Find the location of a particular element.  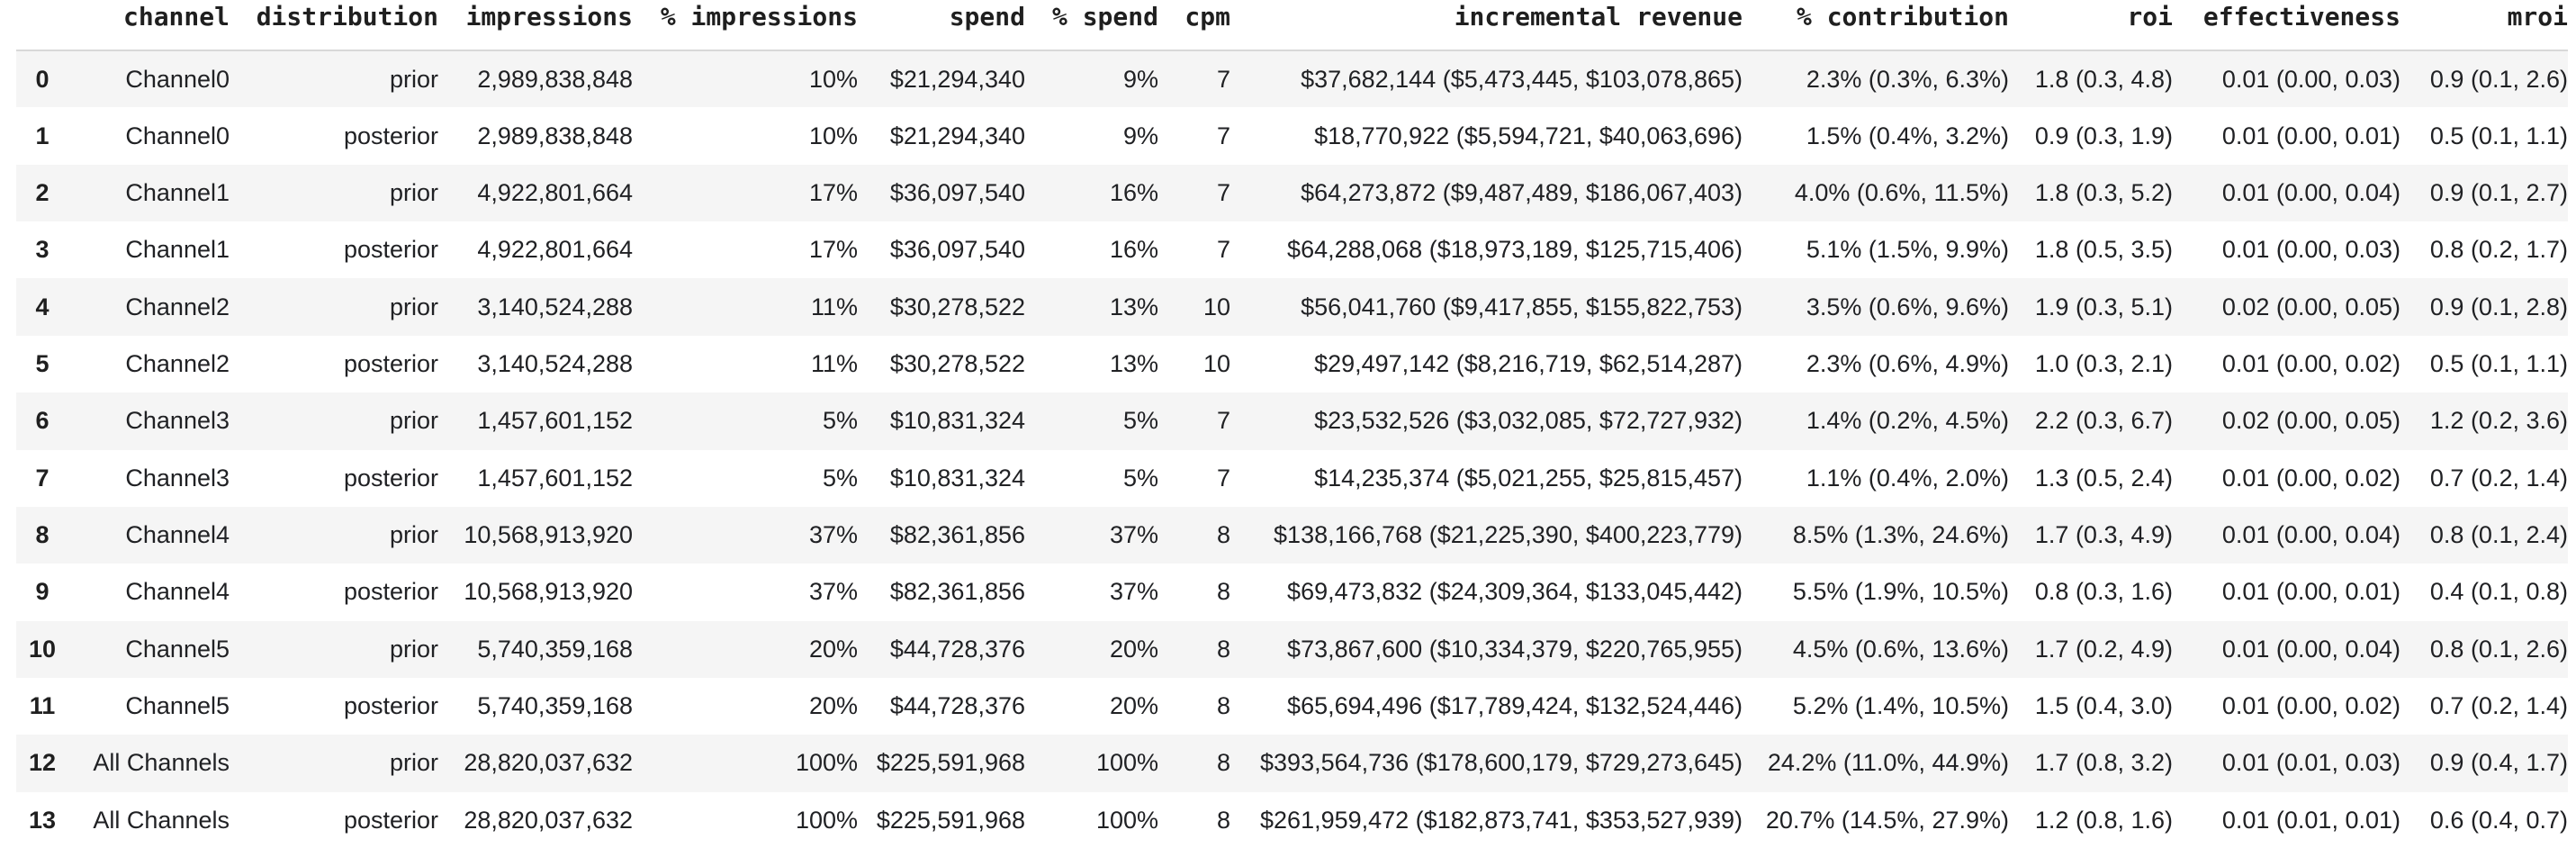

col-header-impressions: impressions is located at coordinates (535, 25).